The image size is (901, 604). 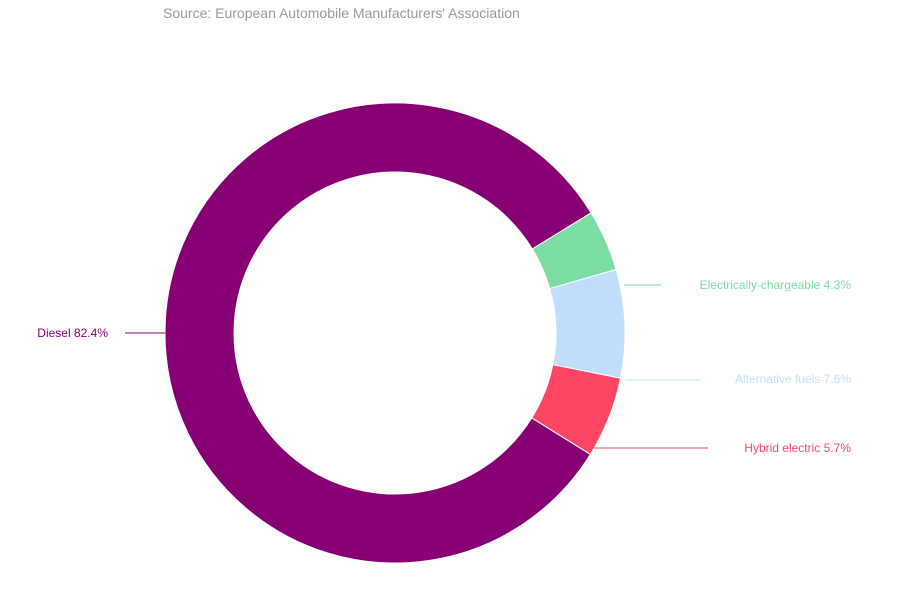 I want to click on slice-label-hybrid-electric: Hybrid electric 5.7%, so click(x=797, y=448).